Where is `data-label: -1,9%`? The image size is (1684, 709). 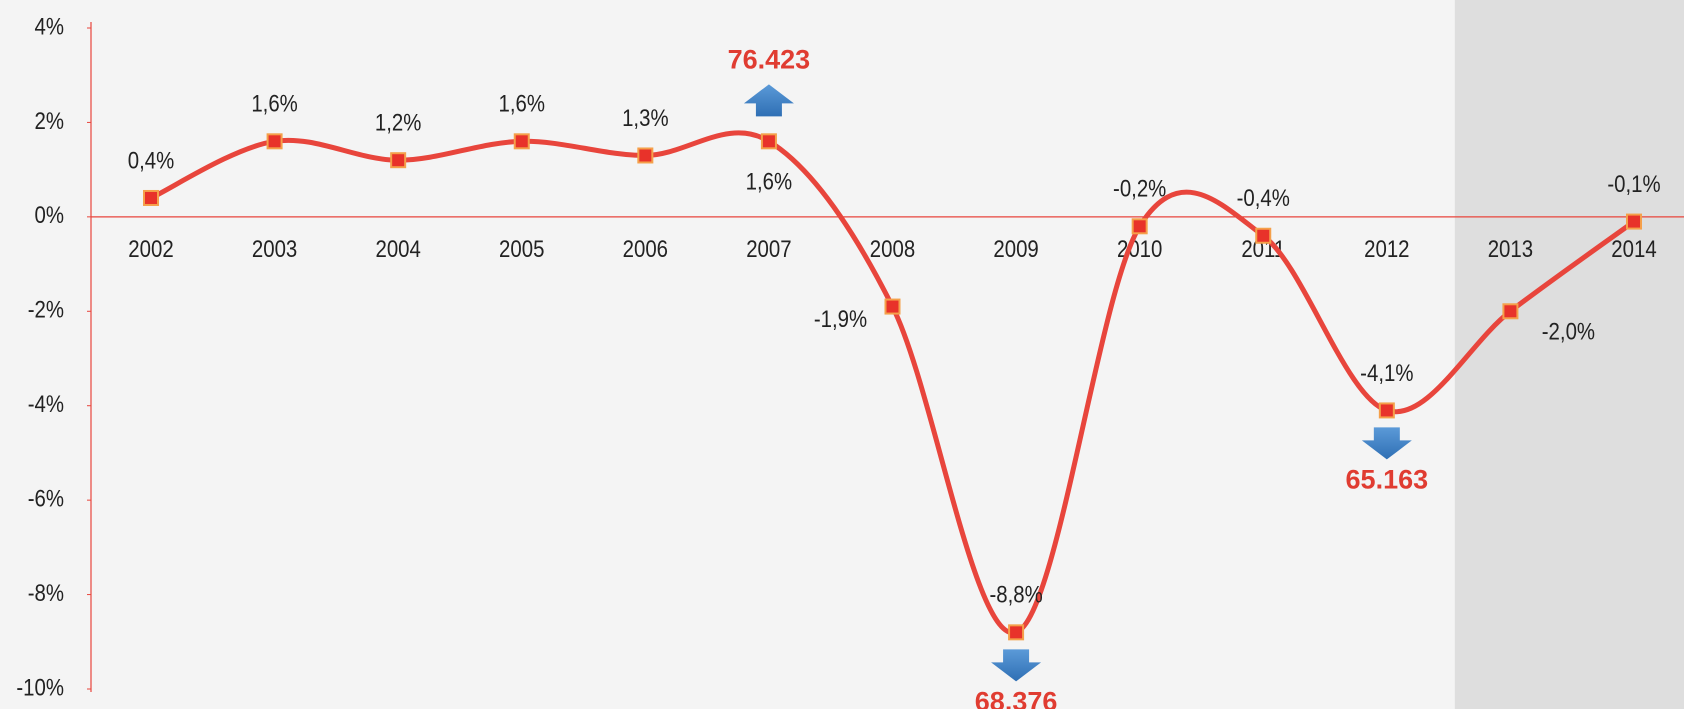
data-label: -1,9% is located at coordinates (840, 318).